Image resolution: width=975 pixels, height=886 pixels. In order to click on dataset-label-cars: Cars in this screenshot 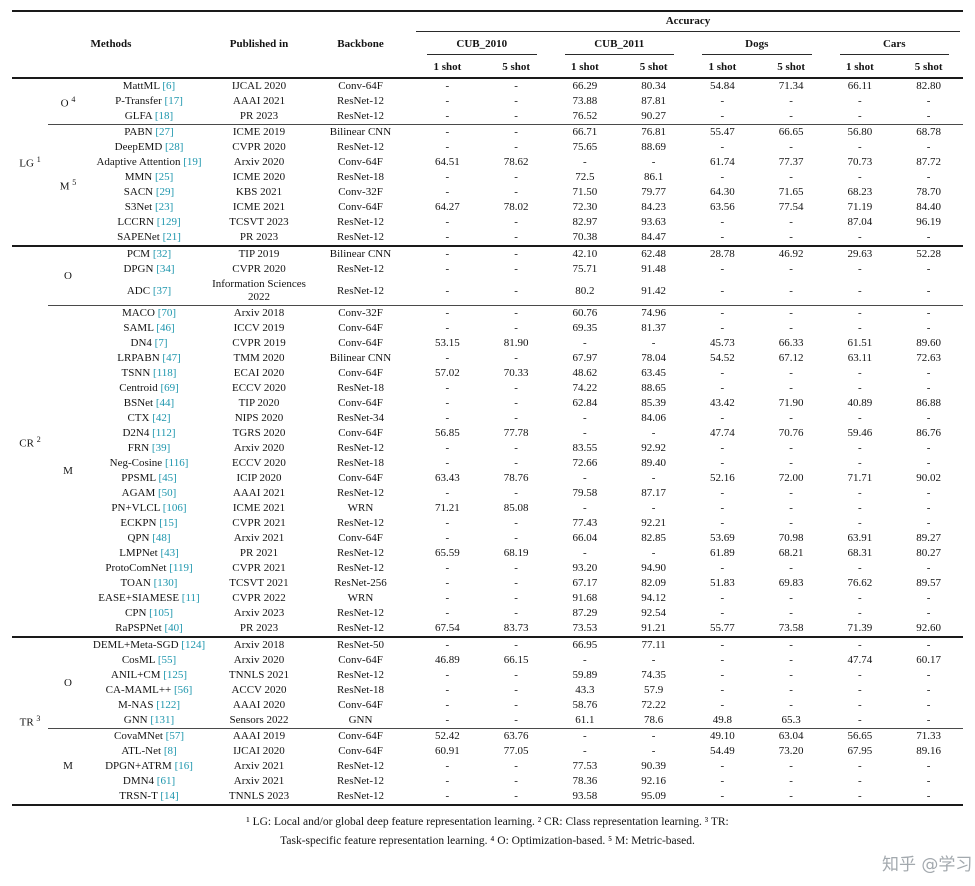, I will do `click(894, 46)`.